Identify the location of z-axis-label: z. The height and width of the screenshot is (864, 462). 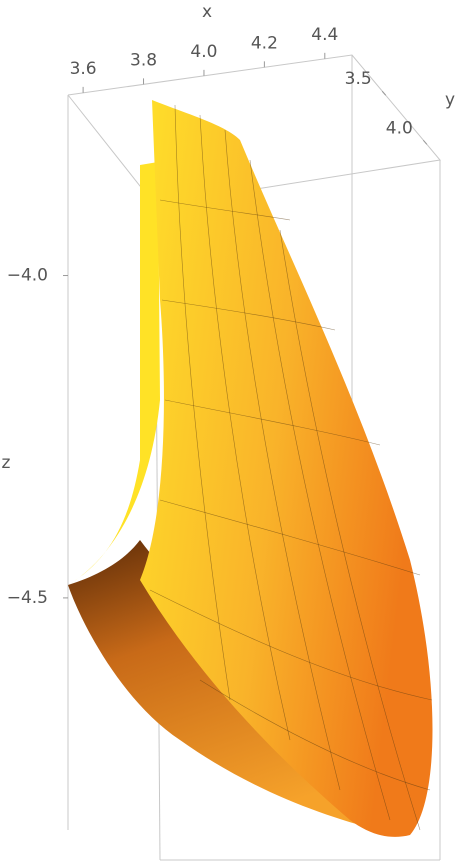
(6, 463).